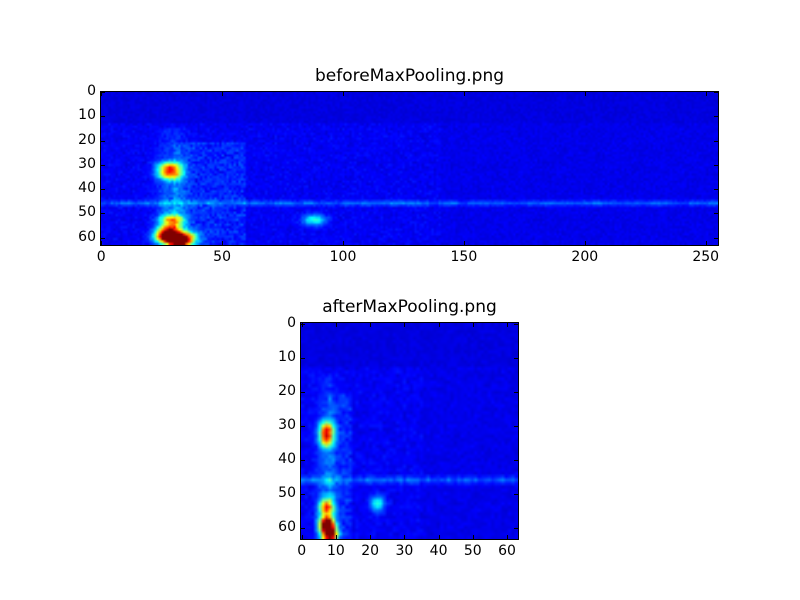 This screenshot has width=800, height=600. I want to click on x-tick-label: 10, so click(336, 551).